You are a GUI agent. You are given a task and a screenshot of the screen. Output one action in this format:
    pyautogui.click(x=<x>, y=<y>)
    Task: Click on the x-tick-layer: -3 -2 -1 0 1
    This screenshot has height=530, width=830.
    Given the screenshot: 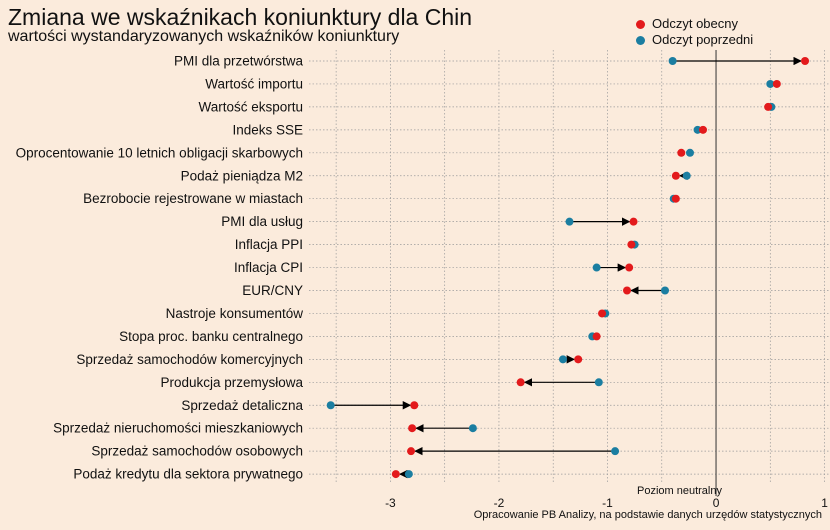 What is the action you would take?
    pyautogui.click(x=606, y=503)
    